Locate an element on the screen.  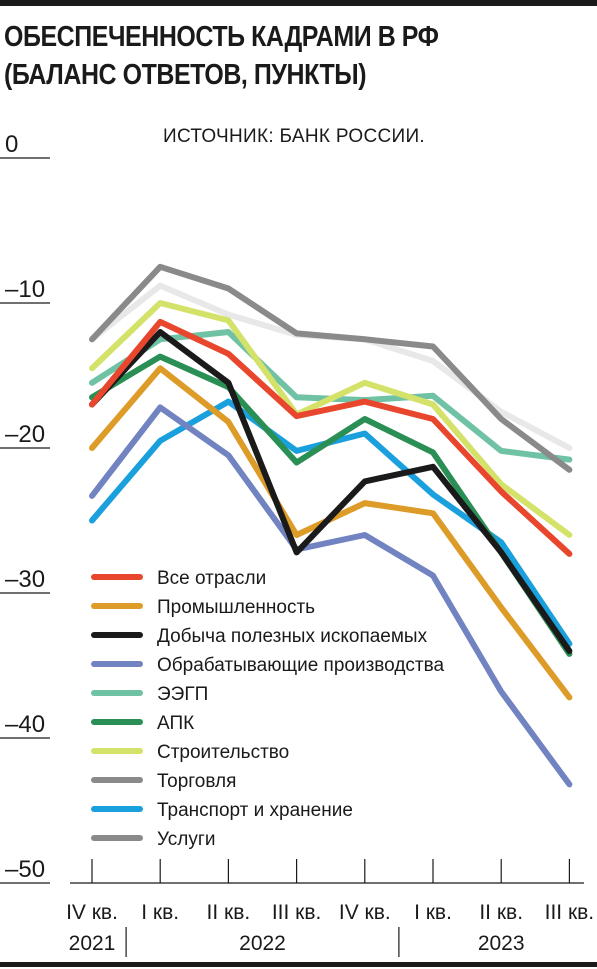
legend-label: Промышленность is located at coordinates (236, 607).